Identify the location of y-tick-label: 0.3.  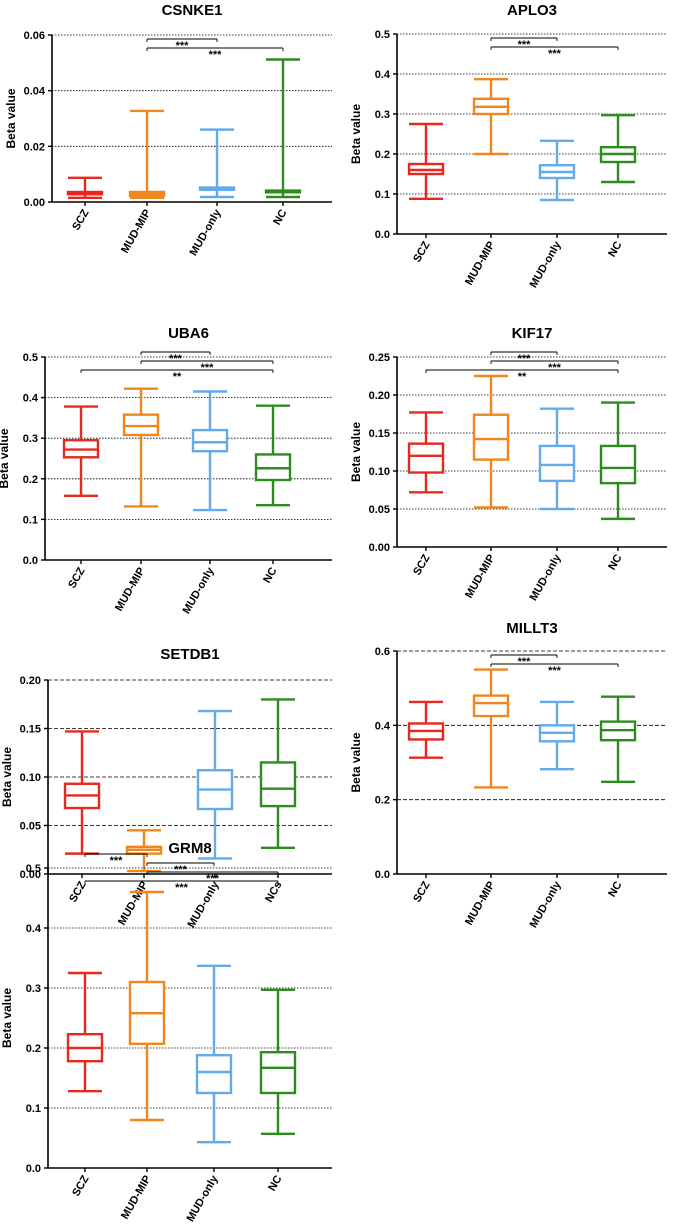
(33, 989).